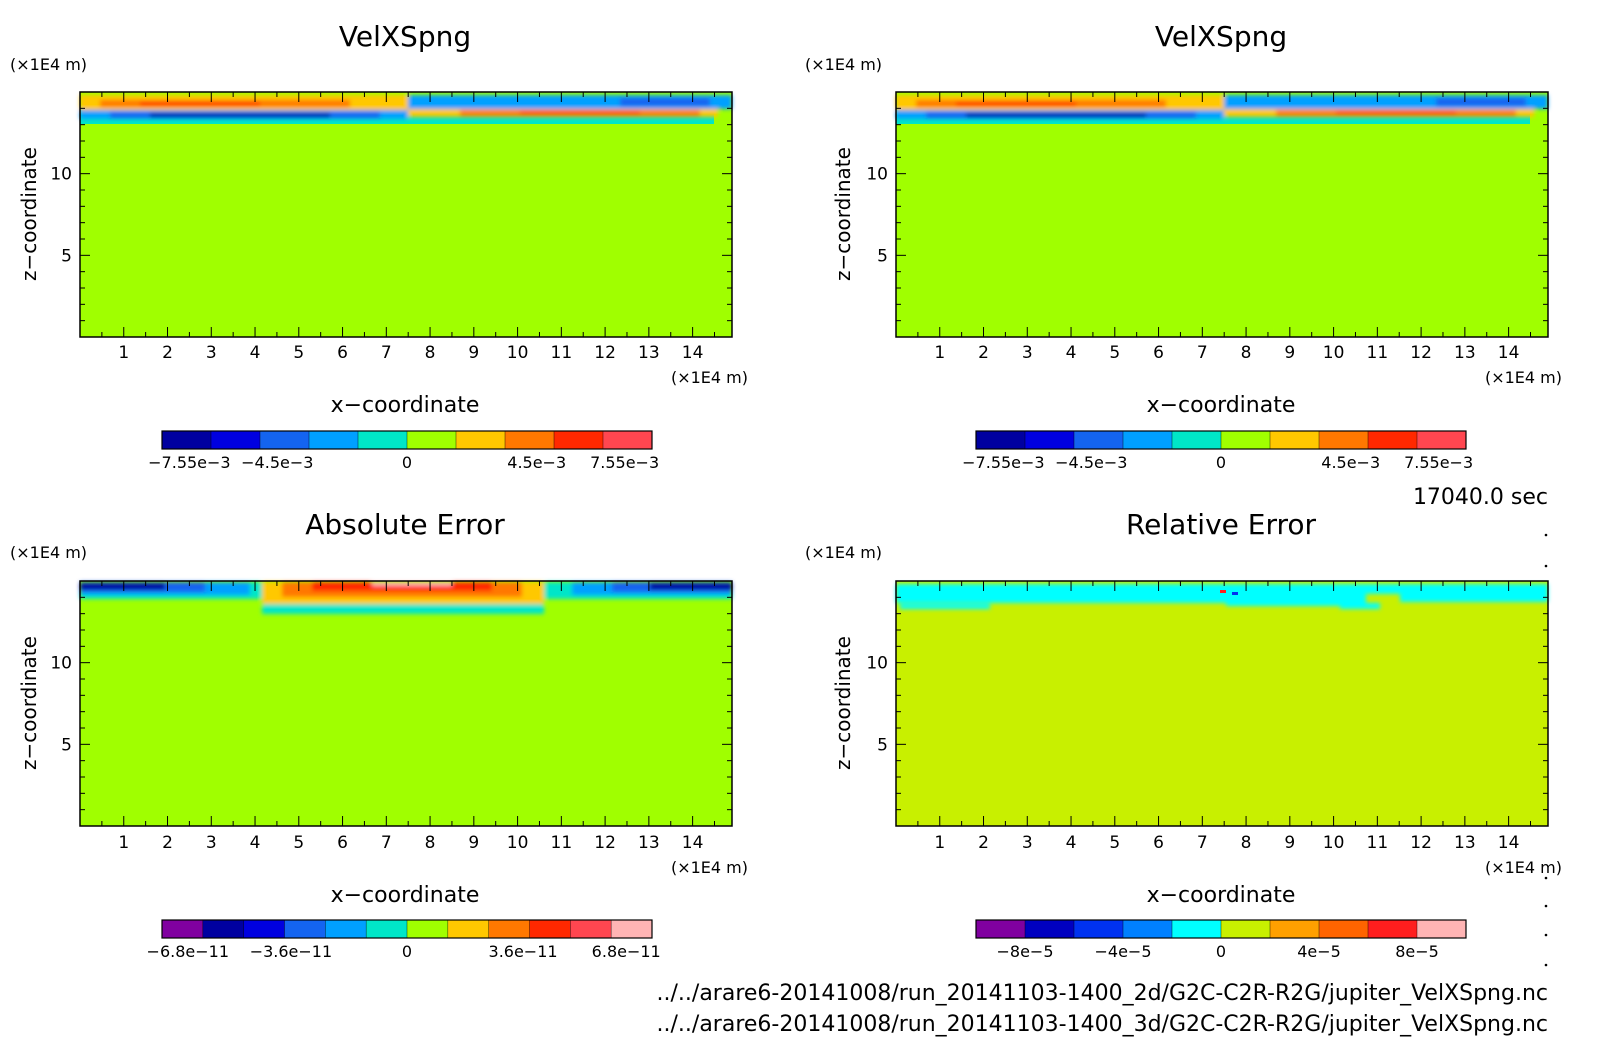 This screenshot has height=1054, width=1604. Describe the element at coordinates (1226, 843) in the screenshot. I see `x-tick-labels: 1 2 3 4 5 6 7 8 9 10 11 12 13 14` at that location.